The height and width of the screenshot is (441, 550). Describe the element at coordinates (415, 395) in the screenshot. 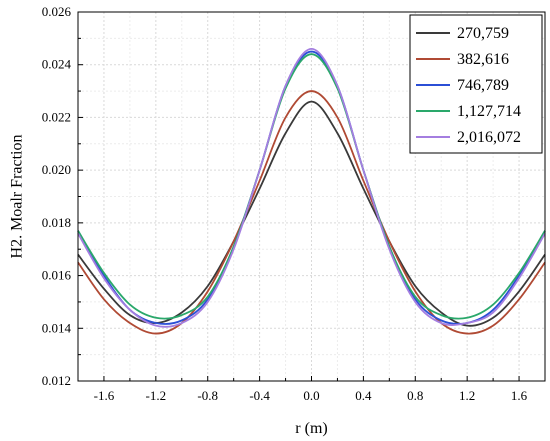

I see `x-tick-label: 0.8` at that location.